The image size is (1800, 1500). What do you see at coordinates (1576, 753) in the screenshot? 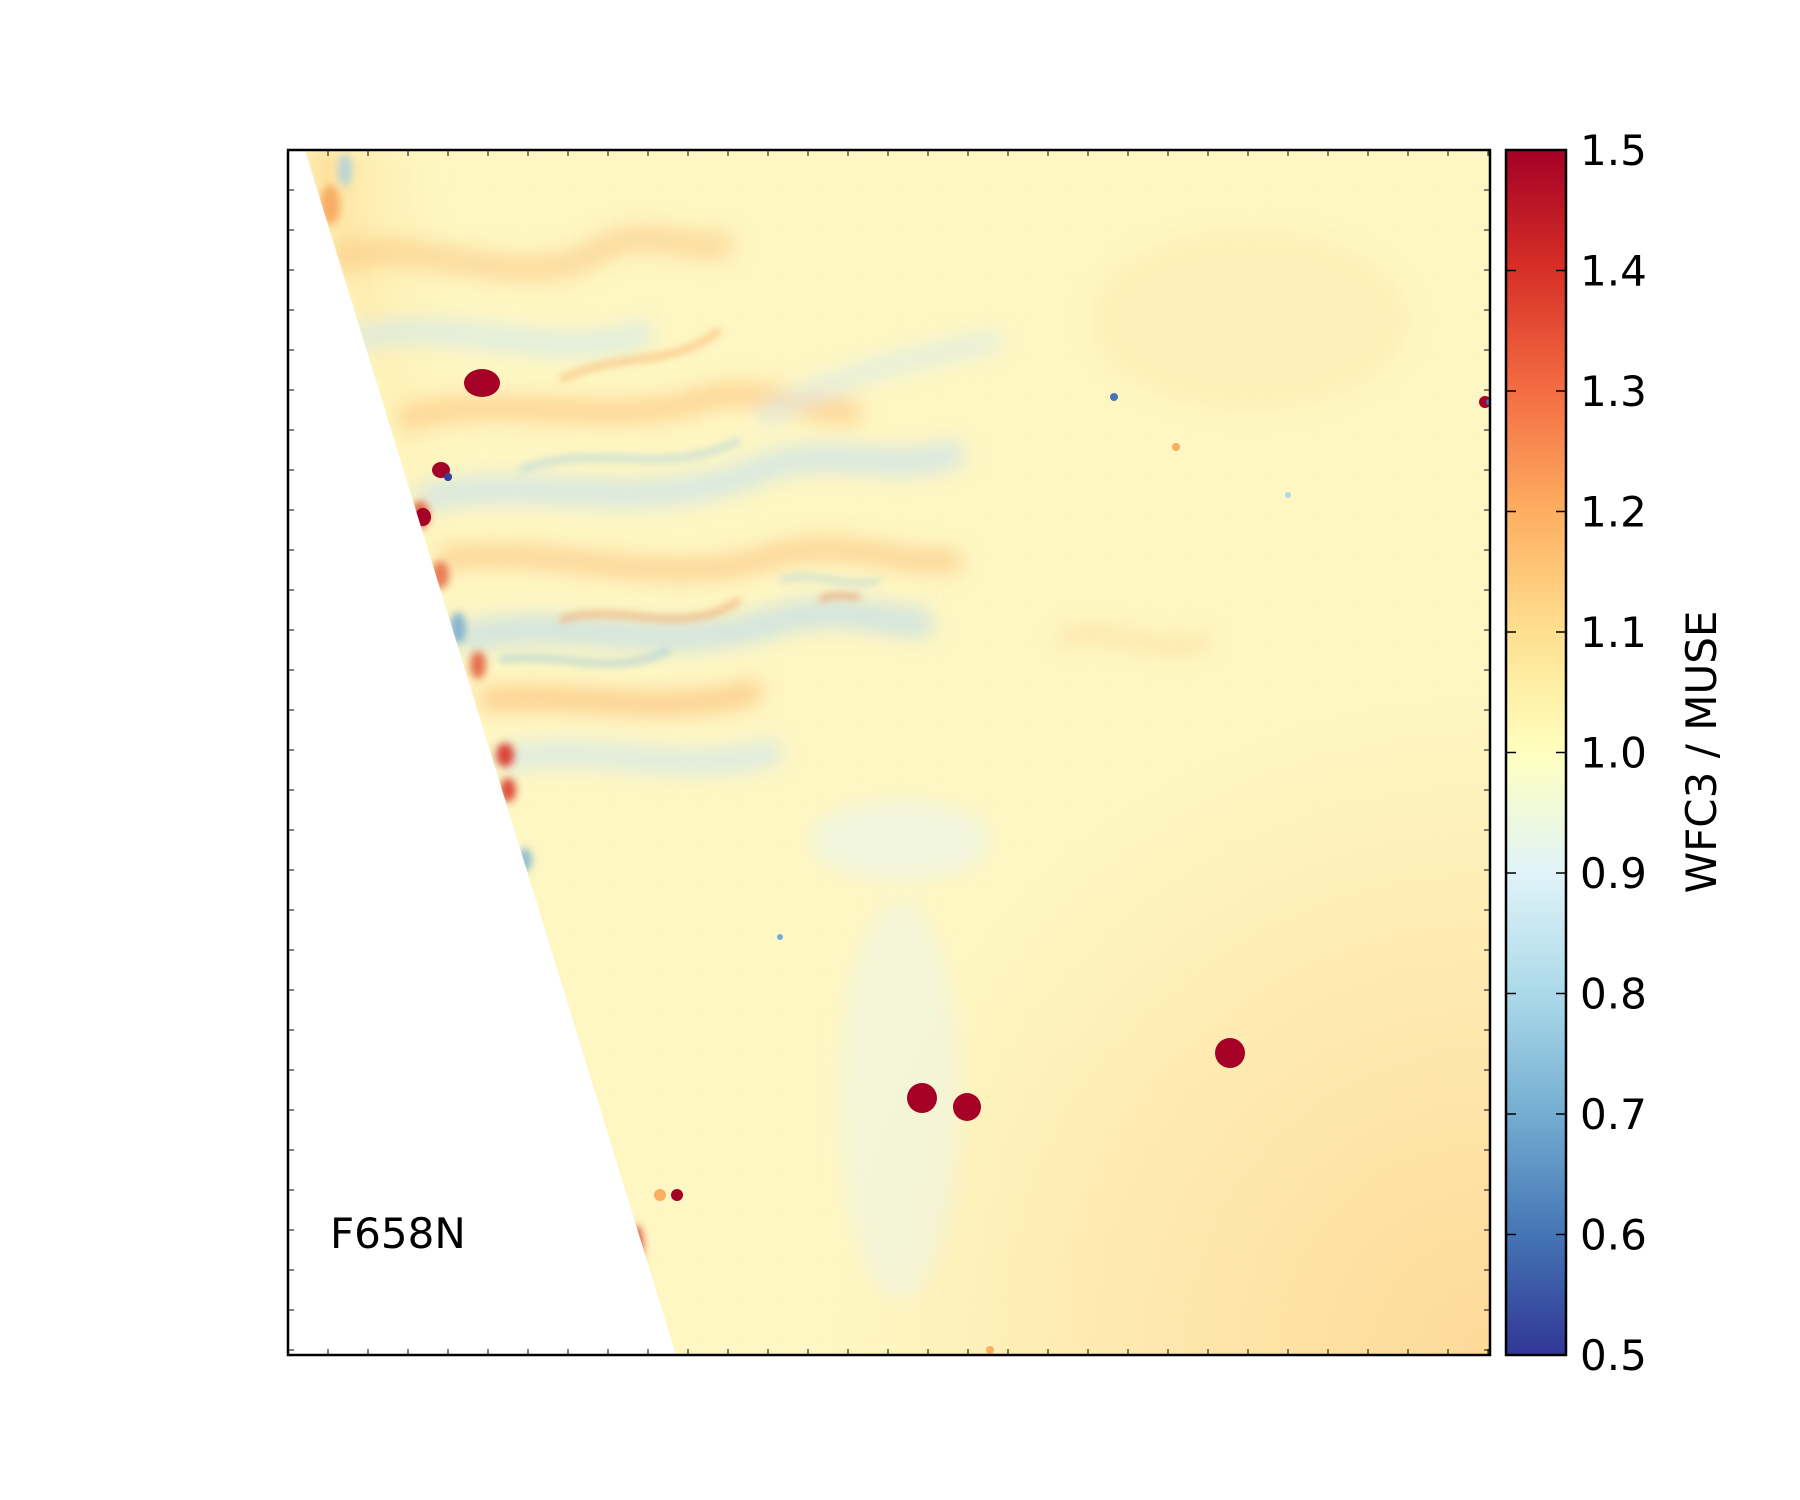
I see `colorbar-ticks: 0.5 0.6 0.7 0.8 0.9 1.0 1.1 1.2 1.3 1.4 1.5` at bounding box center [1576, 753].